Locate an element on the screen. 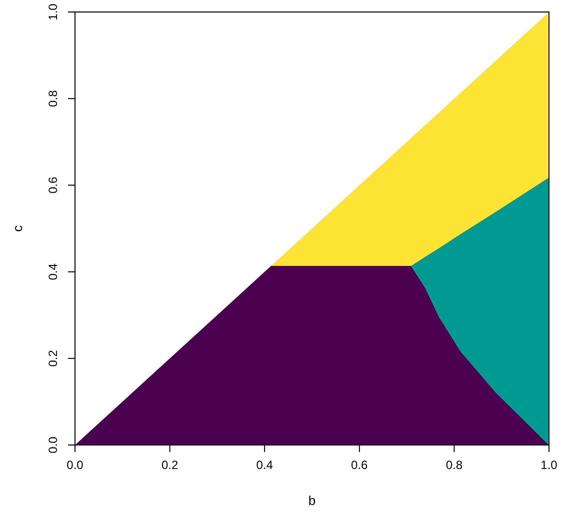 The width and height of the screenshot is (565, 517). x-tick-label: 1.0 is located at coordinates (549, 465).